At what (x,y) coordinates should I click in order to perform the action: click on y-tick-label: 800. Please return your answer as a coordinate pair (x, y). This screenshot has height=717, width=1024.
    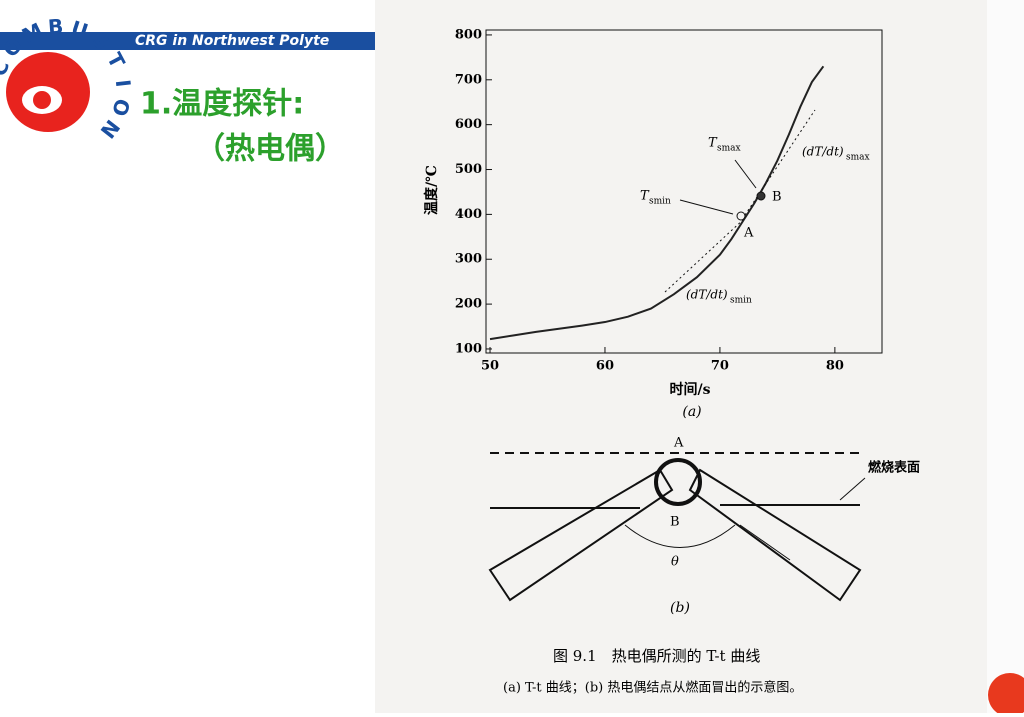
    Looking at the image, I should click on (468, 34).